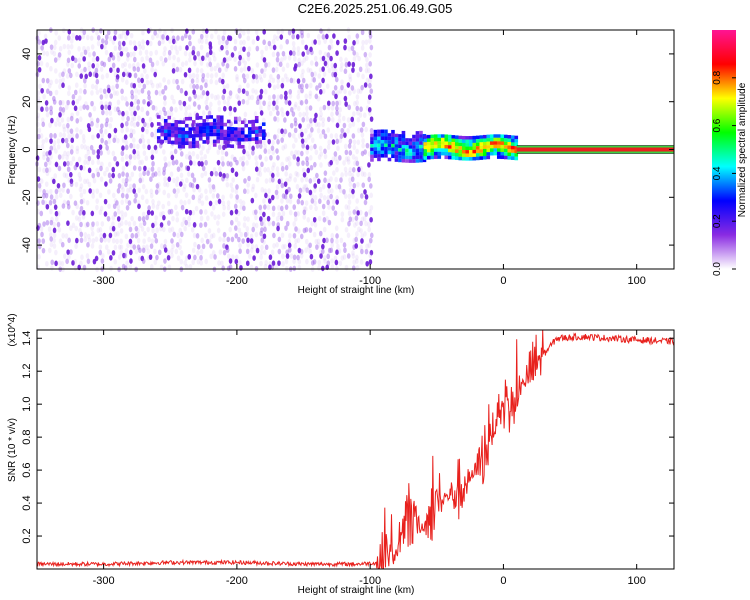  I want to click on spectrogram-features, so click(337, 139).